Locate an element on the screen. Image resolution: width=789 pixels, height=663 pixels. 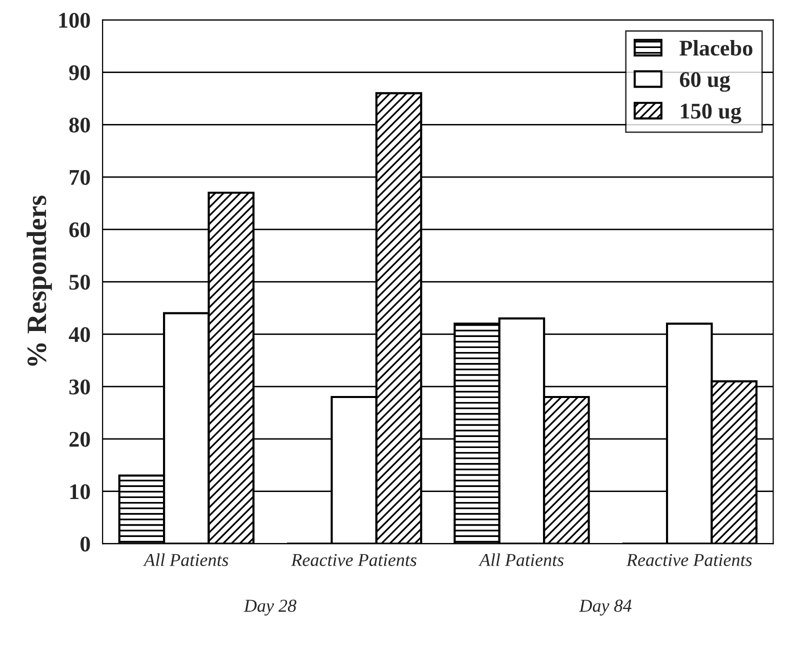
y-tick-label: 70 is located at coordinates (80, 177).